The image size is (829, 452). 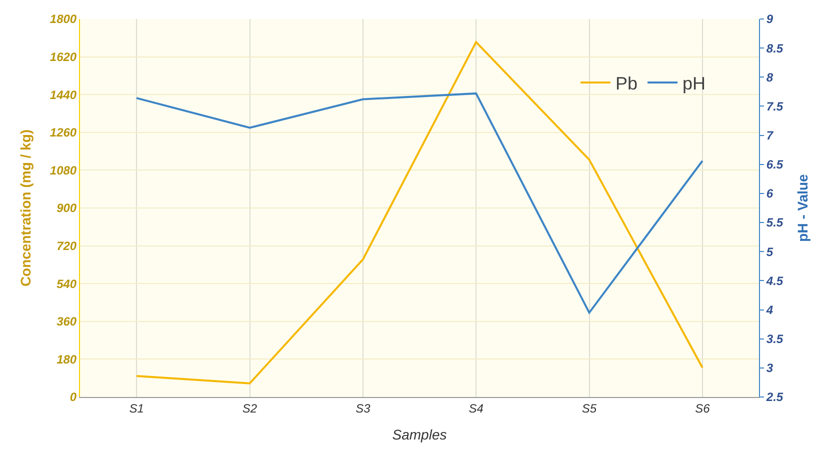 What do you see at coordinates (774, 397) in the screenshot?
I see `y2-tick-label: 2.5` at bounding box center [774, 397].